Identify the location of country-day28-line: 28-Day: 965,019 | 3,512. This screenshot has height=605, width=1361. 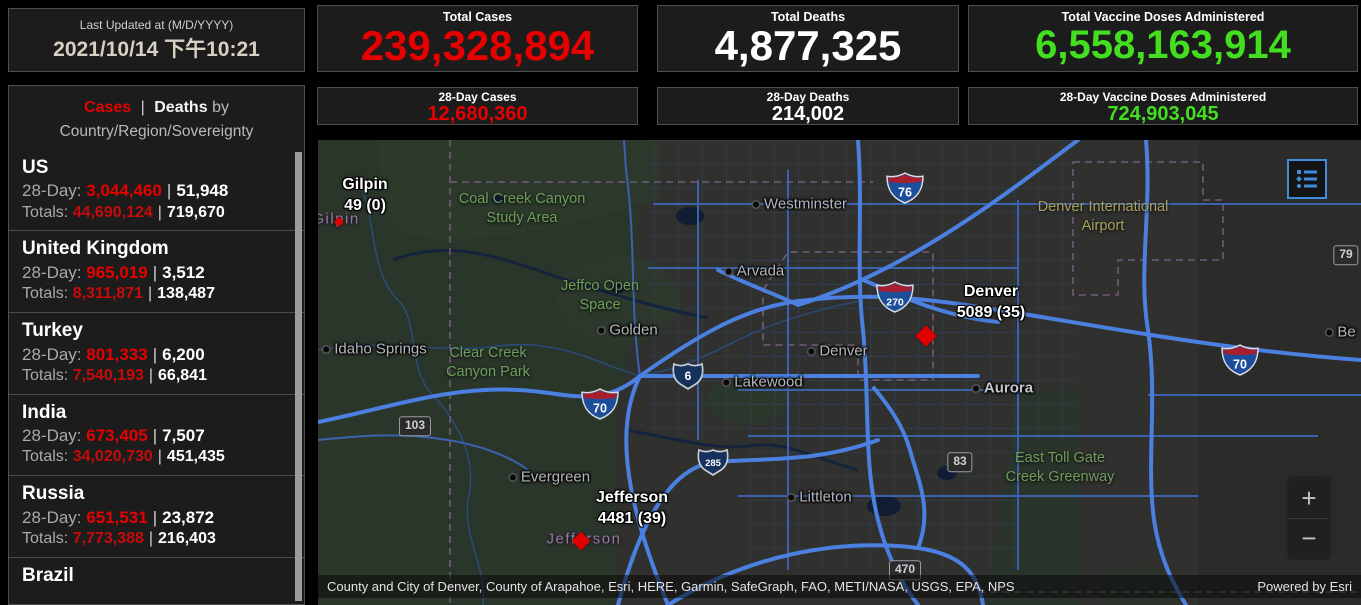
(113, 273).